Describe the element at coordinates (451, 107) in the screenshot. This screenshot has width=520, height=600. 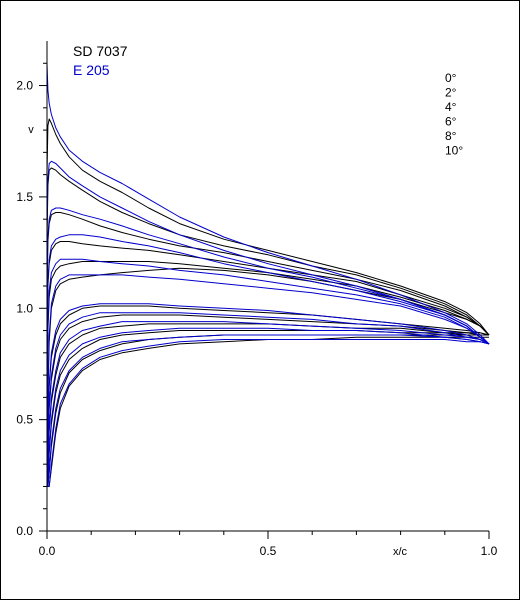
I see `angle-label: 4°` at that location.